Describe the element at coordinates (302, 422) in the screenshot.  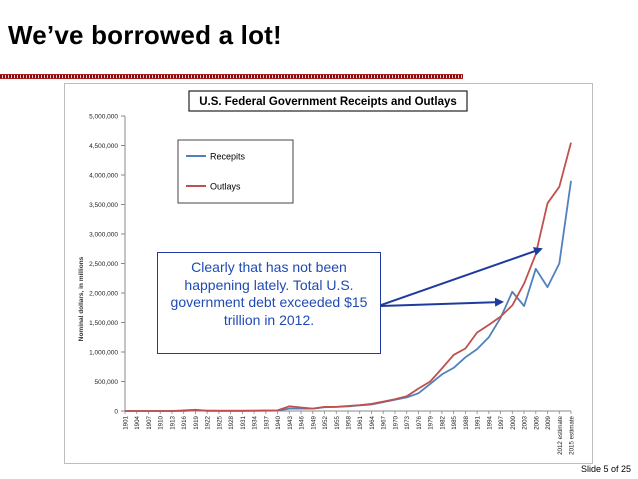
I see `x-tick-label: 1946` at that location.